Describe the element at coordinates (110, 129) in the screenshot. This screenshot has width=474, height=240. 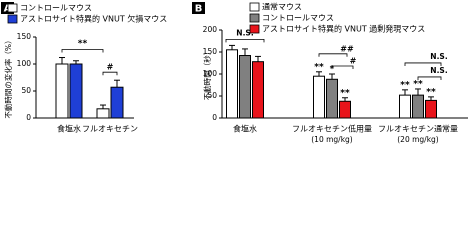
I see `x-tick-label: フルオキセチン` at that location.